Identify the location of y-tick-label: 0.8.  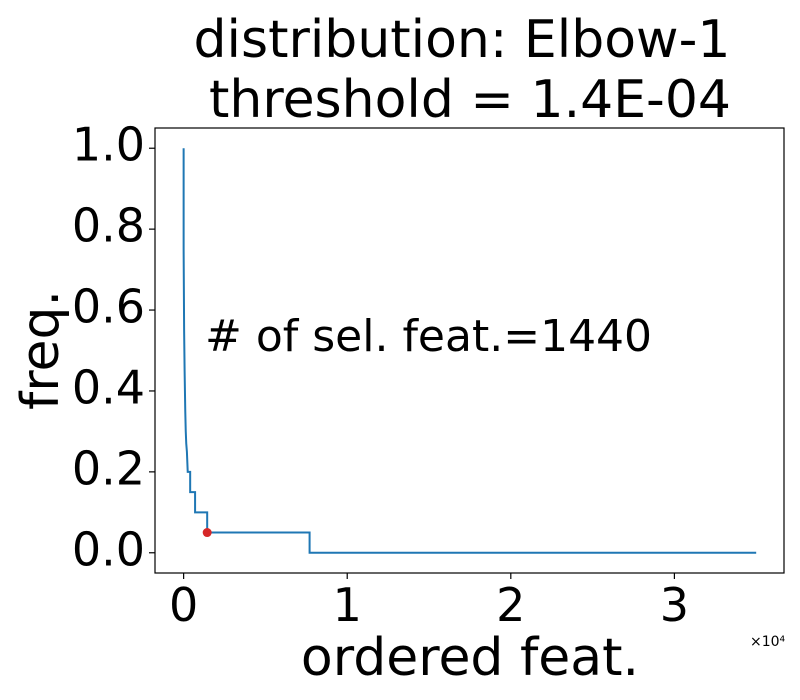
(108, 226).